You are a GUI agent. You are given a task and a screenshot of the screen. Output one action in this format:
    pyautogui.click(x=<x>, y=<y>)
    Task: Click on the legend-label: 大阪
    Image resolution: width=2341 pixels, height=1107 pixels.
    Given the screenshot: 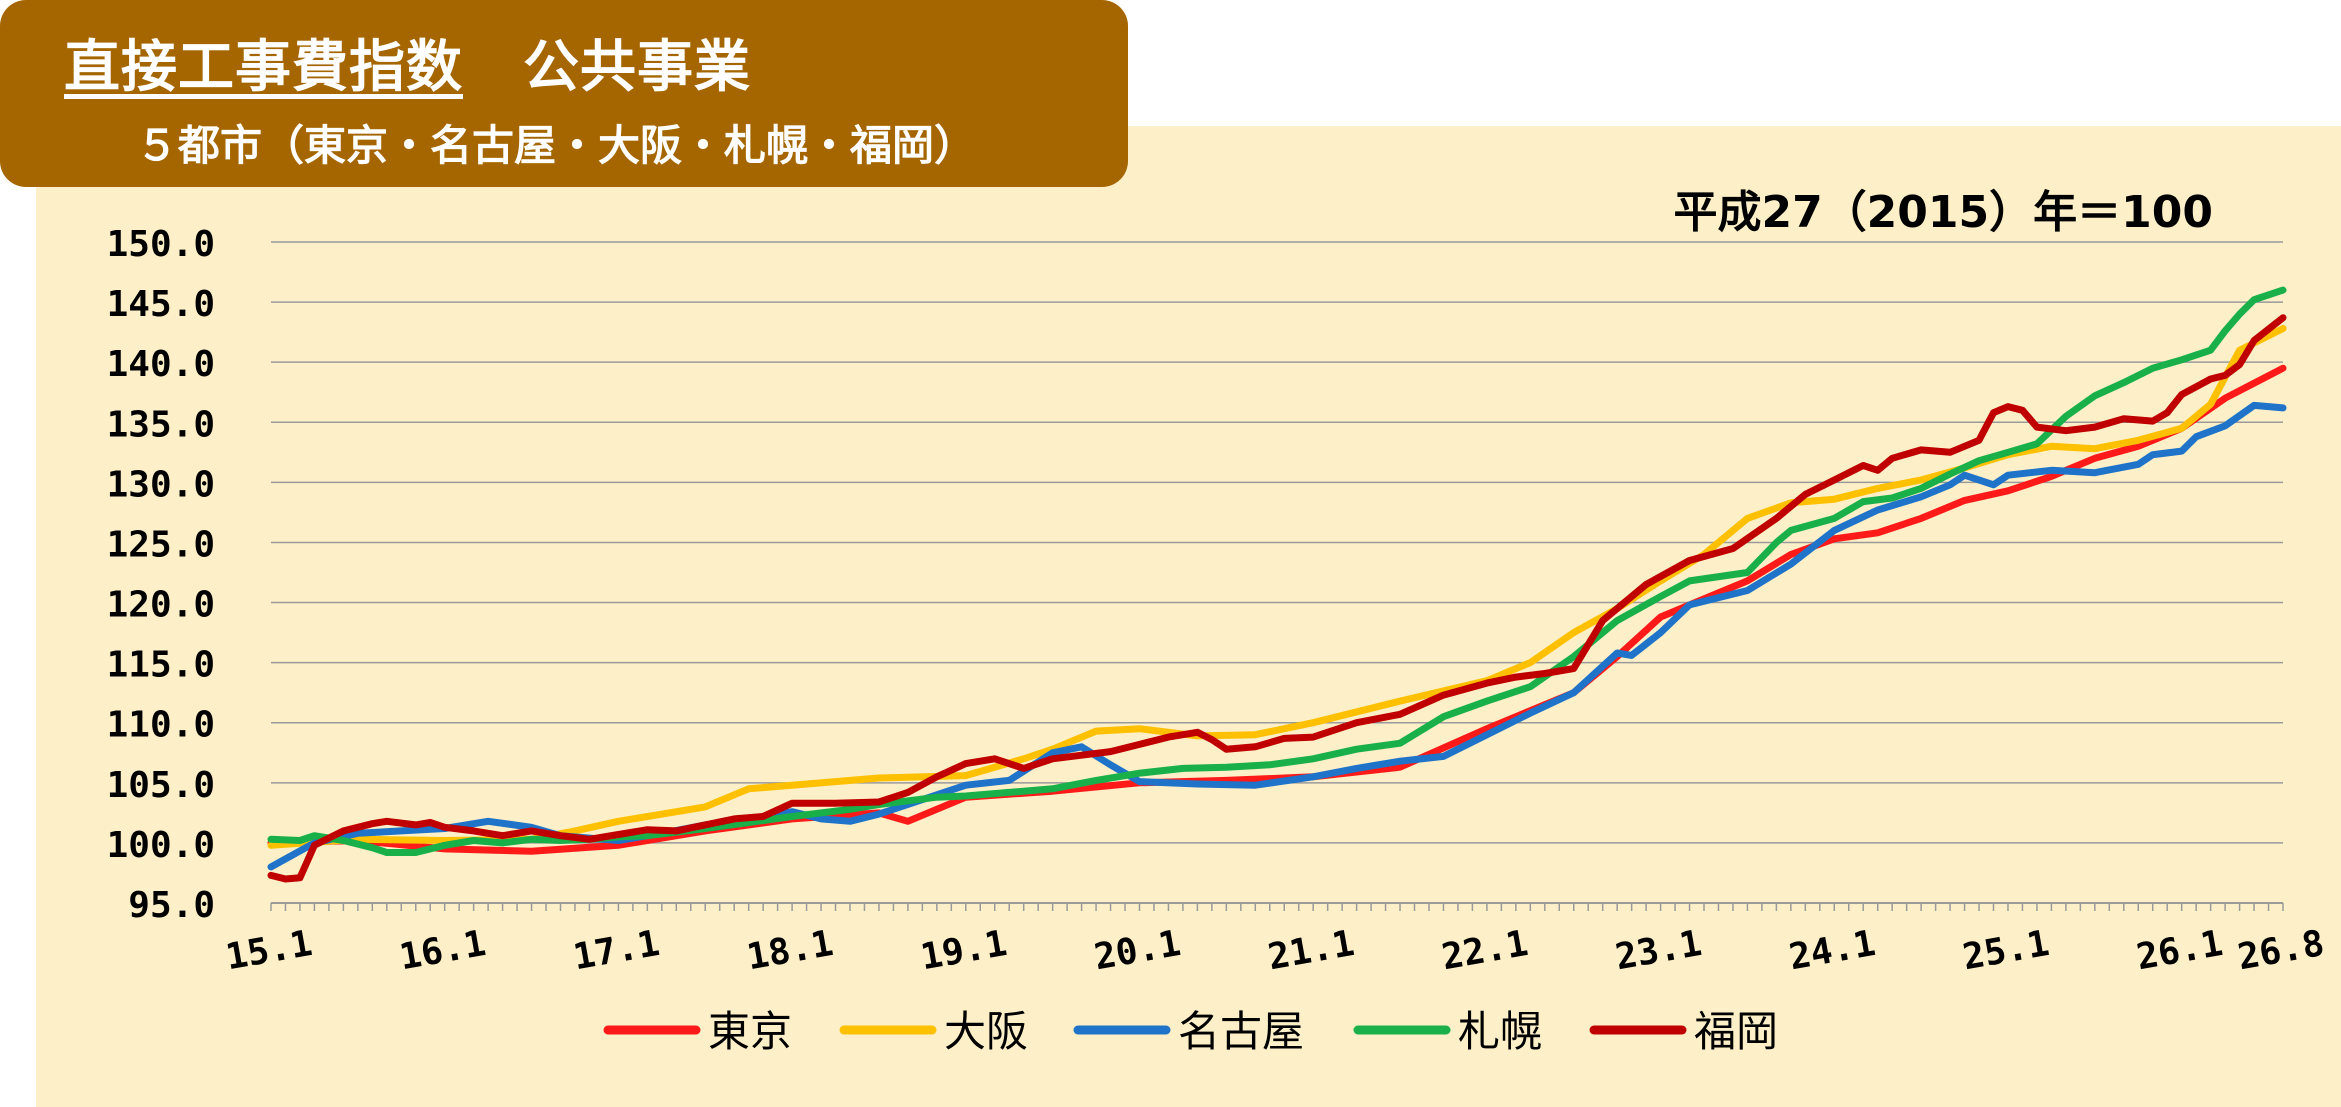 What is the action you would take?
    pyautogui.click(x=986, y=1031)
    